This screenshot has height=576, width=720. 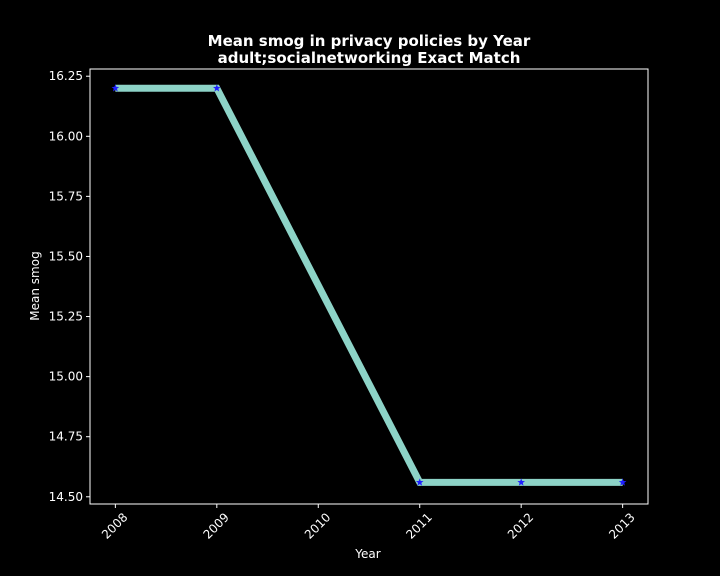 What do you see at coordinates (317, 525) in the screenshot?
I see `x-tick-label: 2010` at bounding box center [317, 525].